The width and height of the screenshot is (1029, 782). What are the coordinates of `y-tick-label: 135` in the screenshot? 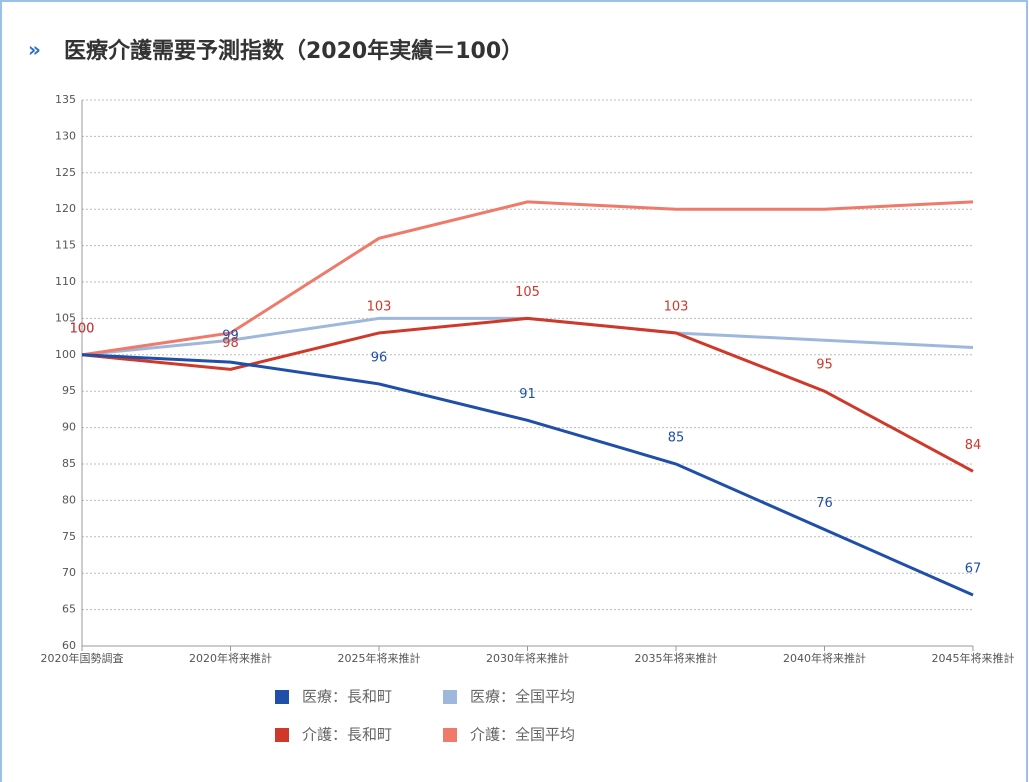 It's located at (65, 99).